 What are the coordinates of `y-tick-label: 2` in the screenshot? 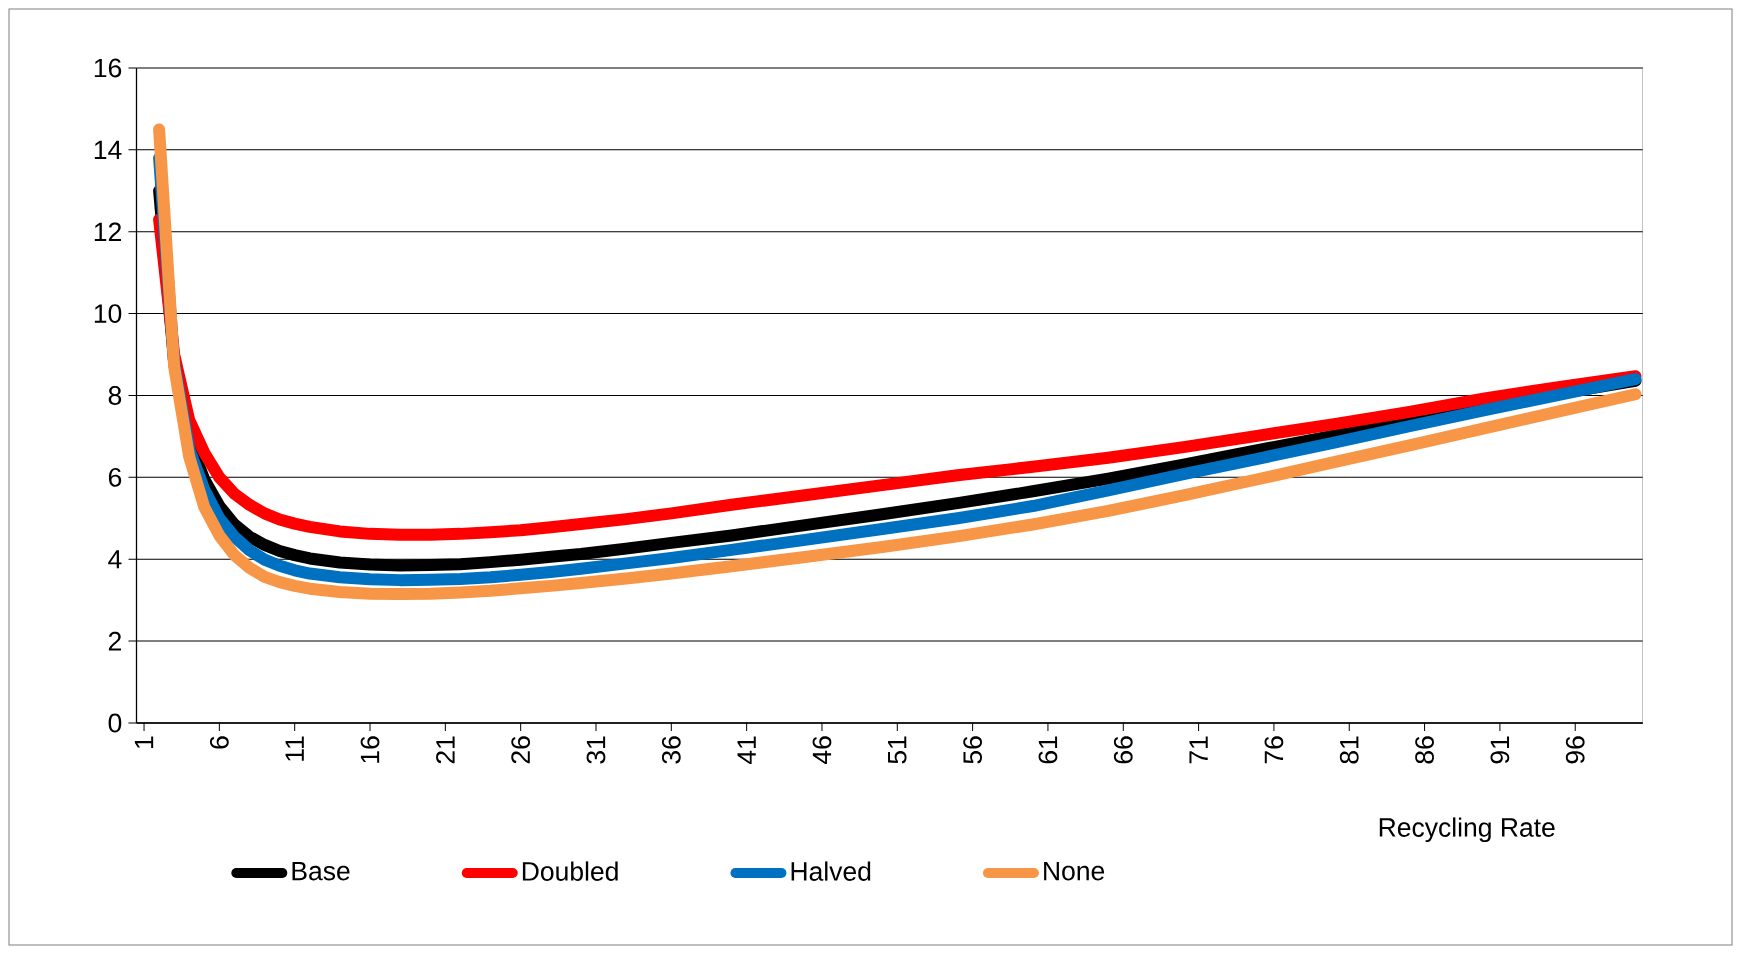 It's located at (114, 641).